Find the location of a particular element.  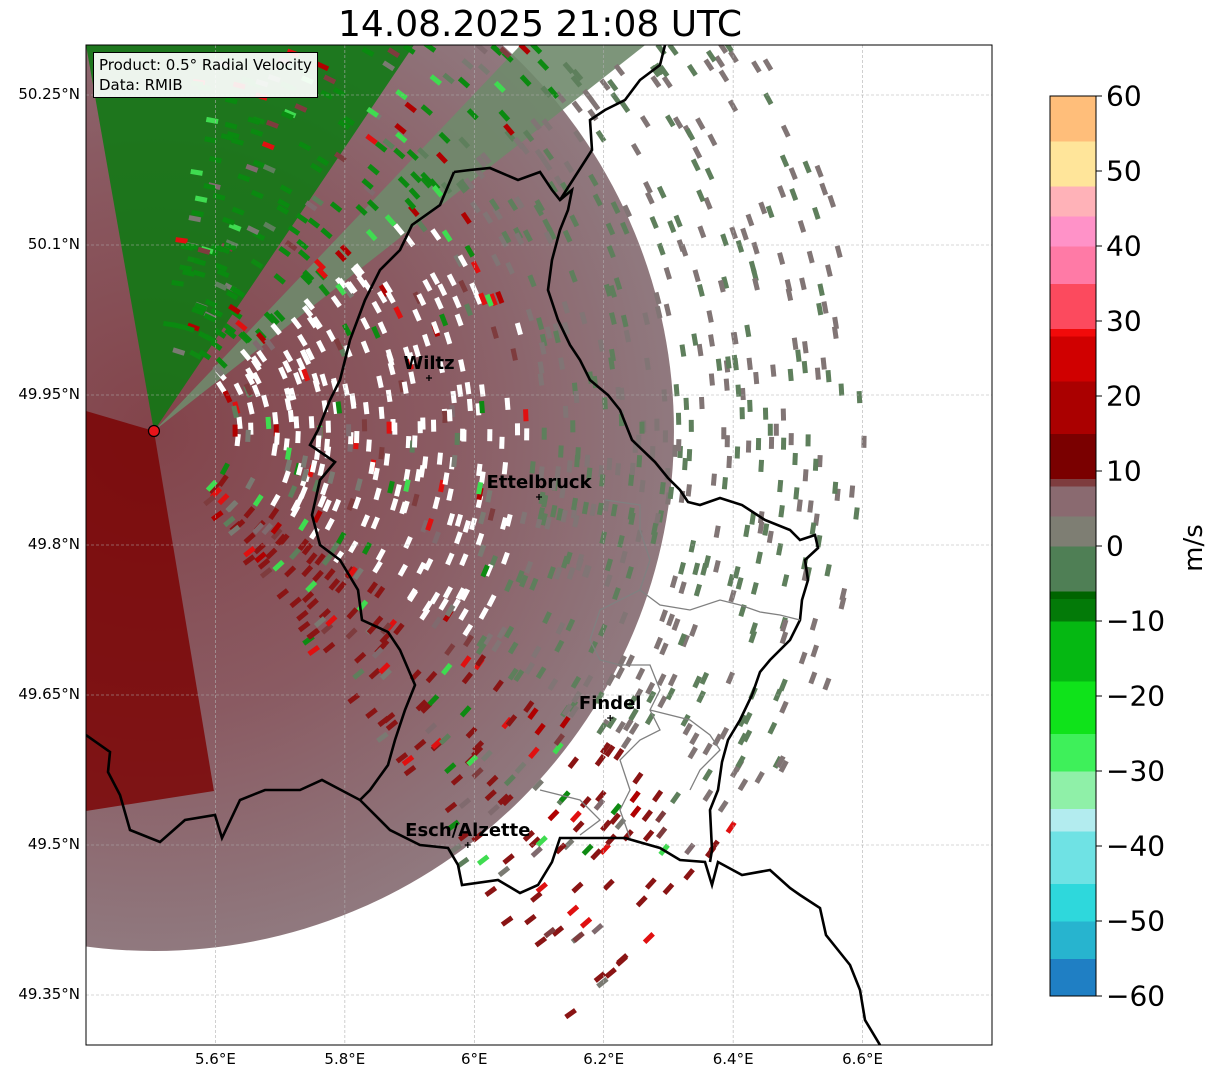

colorbar-segment is located at coordinates (1073, 707).